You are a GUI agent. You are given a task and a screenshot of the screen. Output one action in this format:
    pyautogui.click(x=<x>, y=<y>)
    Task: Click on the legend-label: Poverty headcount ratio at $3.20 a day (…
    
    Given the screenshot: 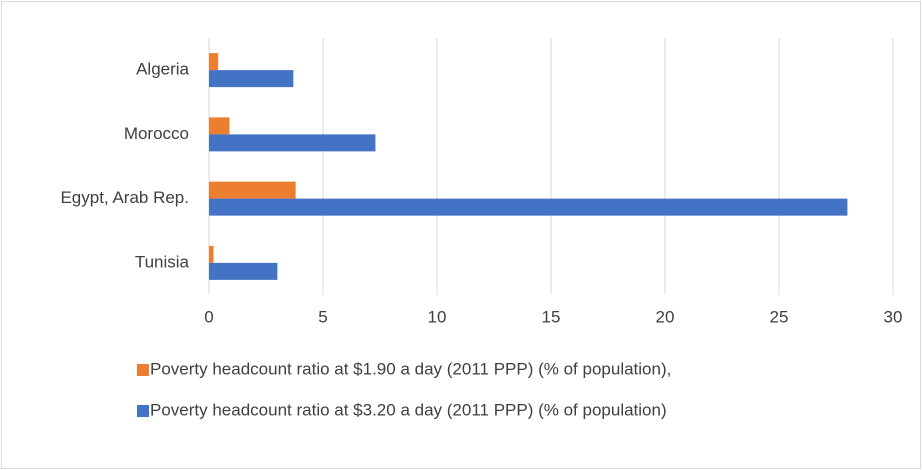 What is the action you would take?
    pyautogui.click(x=408, y=409)
    